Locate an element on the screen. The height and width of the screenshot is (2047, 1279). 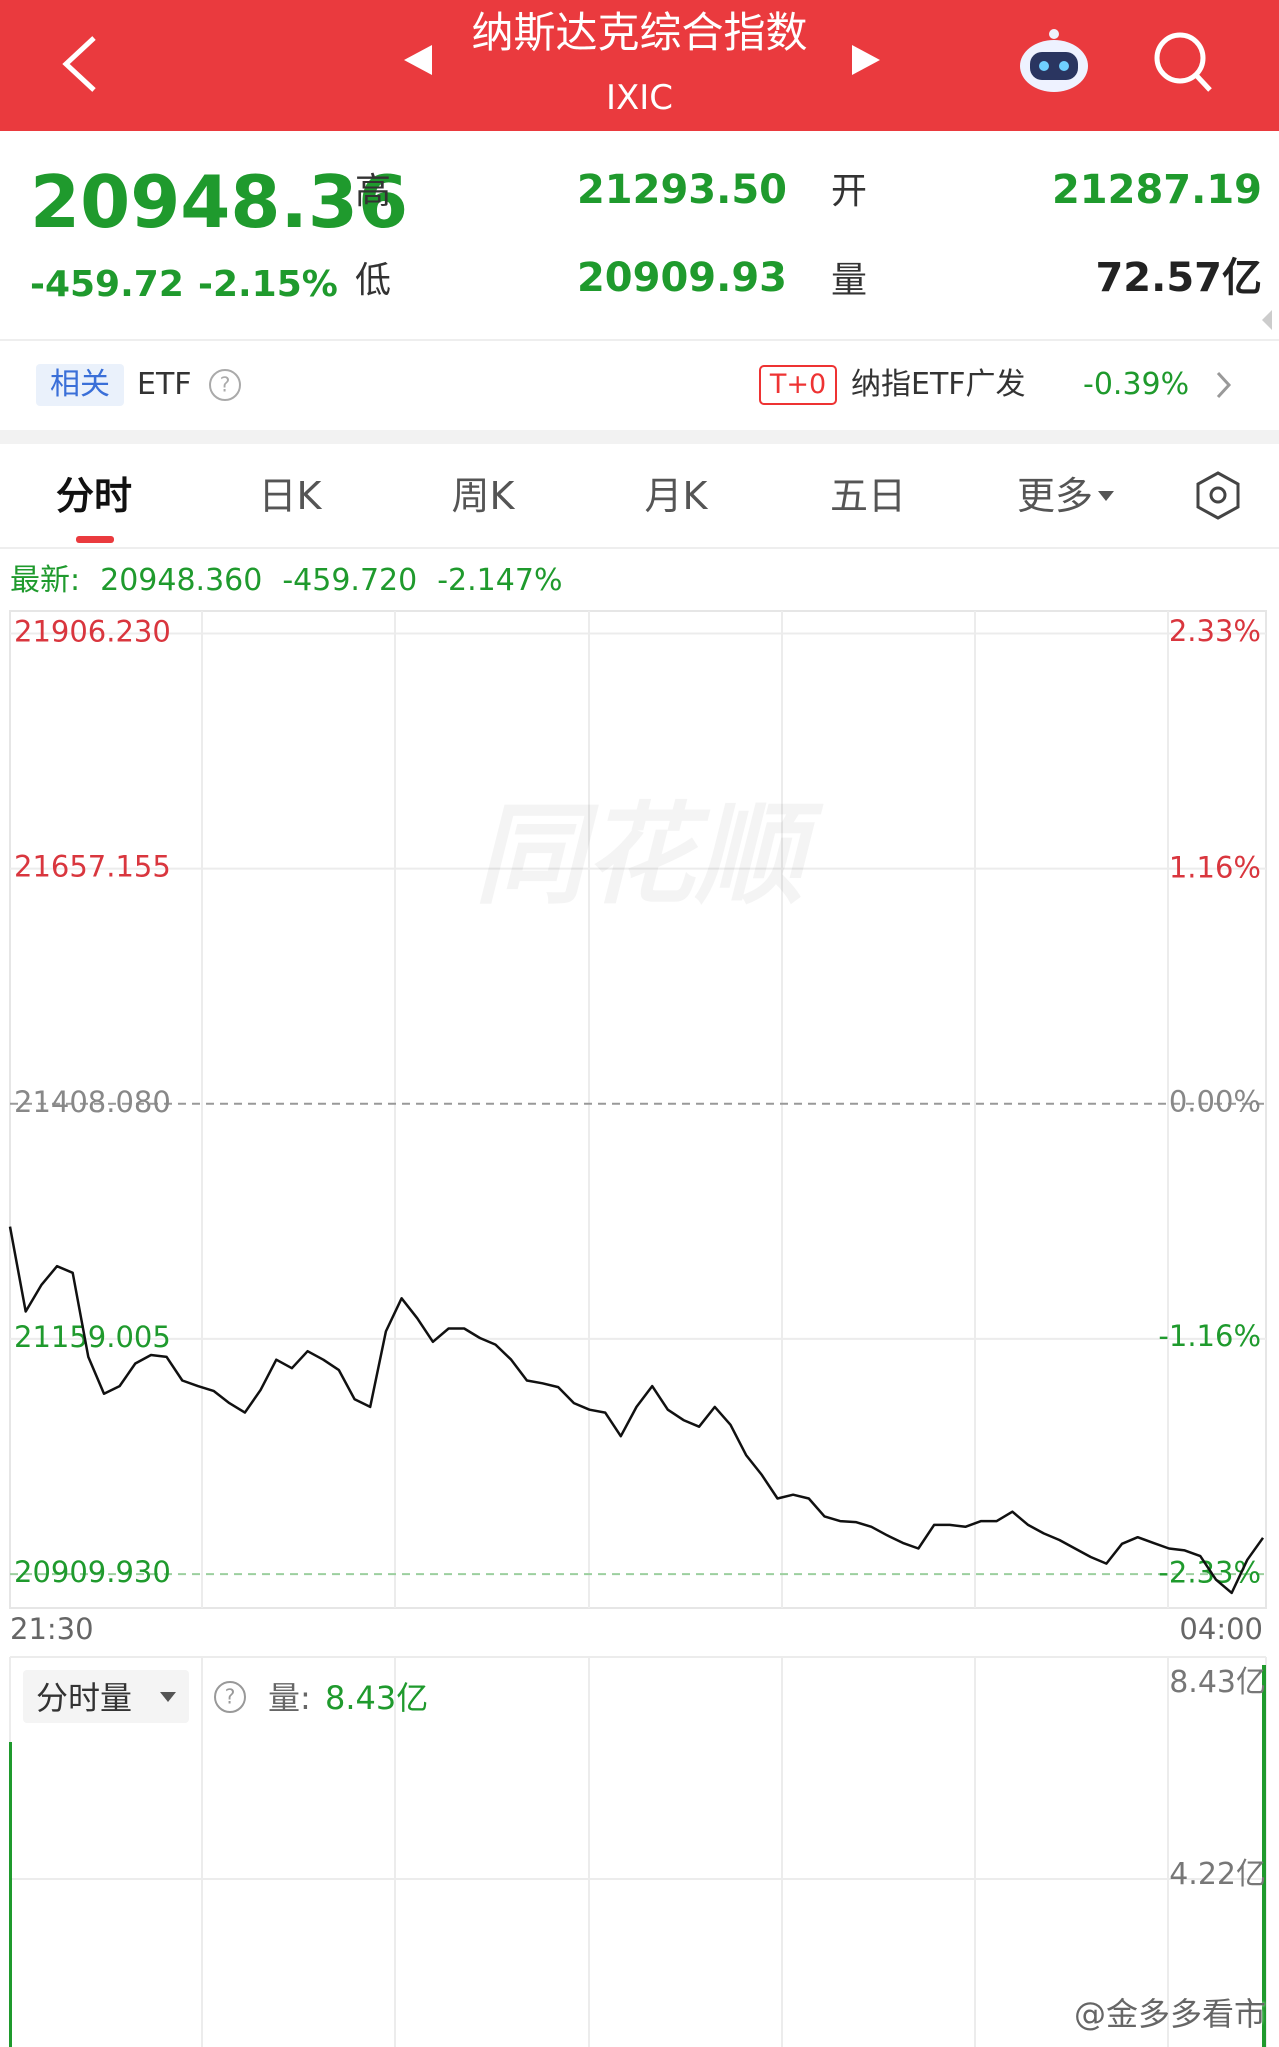
selector-bg is located at coordinates (106, 1696).